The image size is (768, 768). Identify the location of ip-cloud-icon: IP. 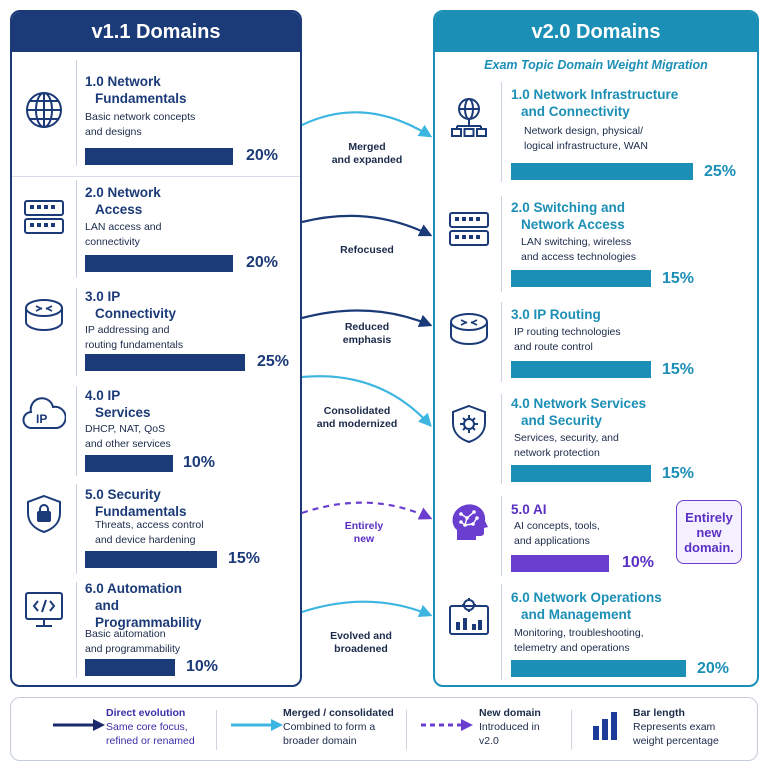
(44, 416).